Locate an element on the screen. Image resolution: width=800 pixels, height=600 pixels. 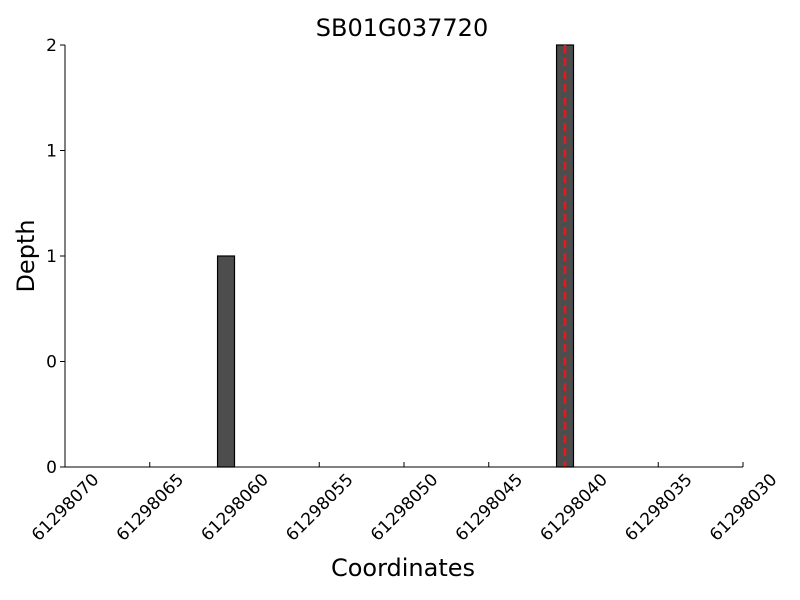
x-tick-label: 61298055 is located at coordinates (319, 507).